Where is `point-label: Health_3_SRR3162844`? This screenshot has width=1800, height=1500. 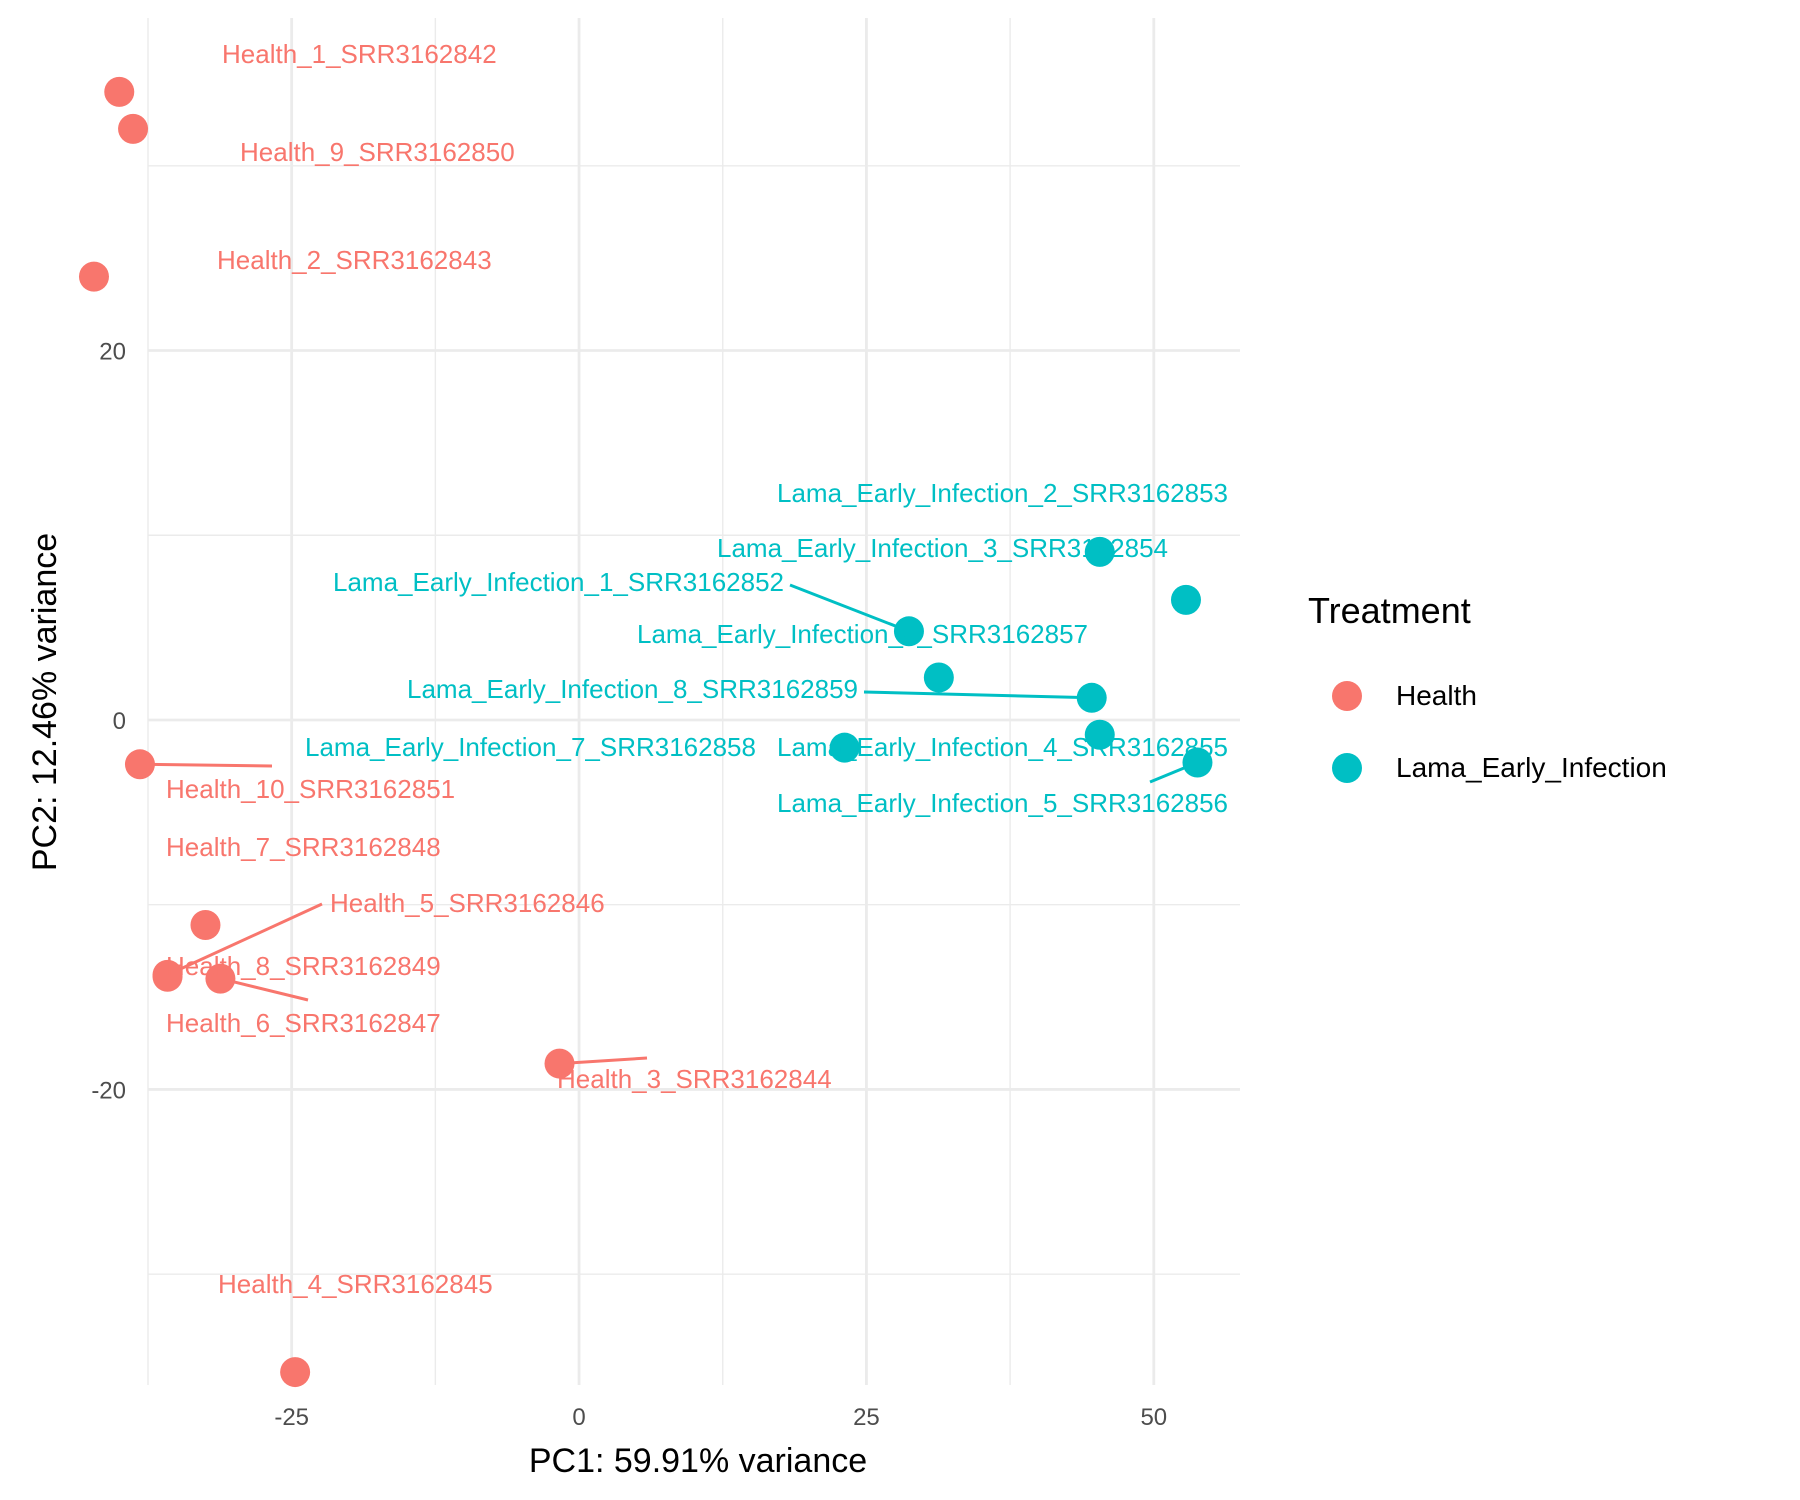
point-label: Health_3_SRR3162844 is located at coordinates (694, 1079).